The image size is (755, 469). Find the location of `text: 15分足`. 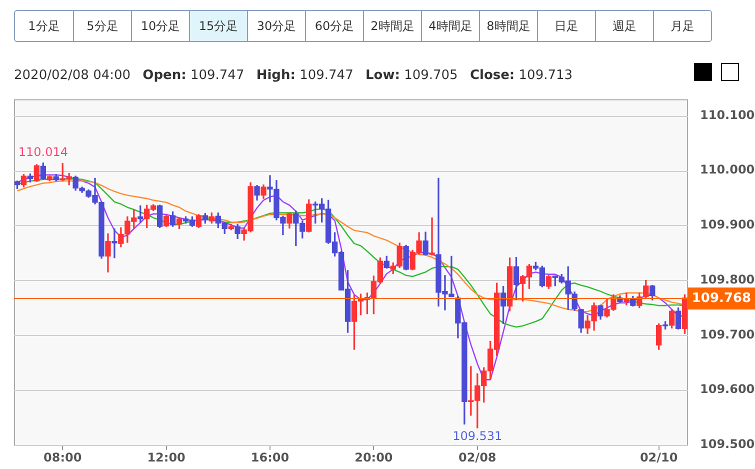

text: 15分足 is located at coordinates (218, 26).